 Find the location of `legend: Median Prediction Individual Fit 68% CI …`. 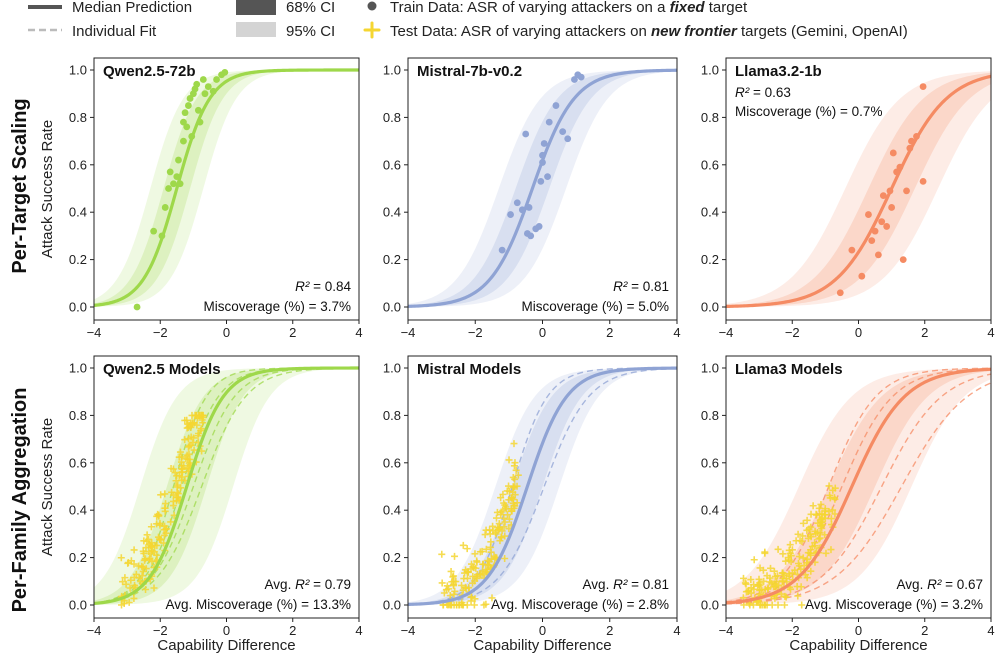

legend: Median Prediction Individual Fit 68% CI … is located at coordinates (468, 20).